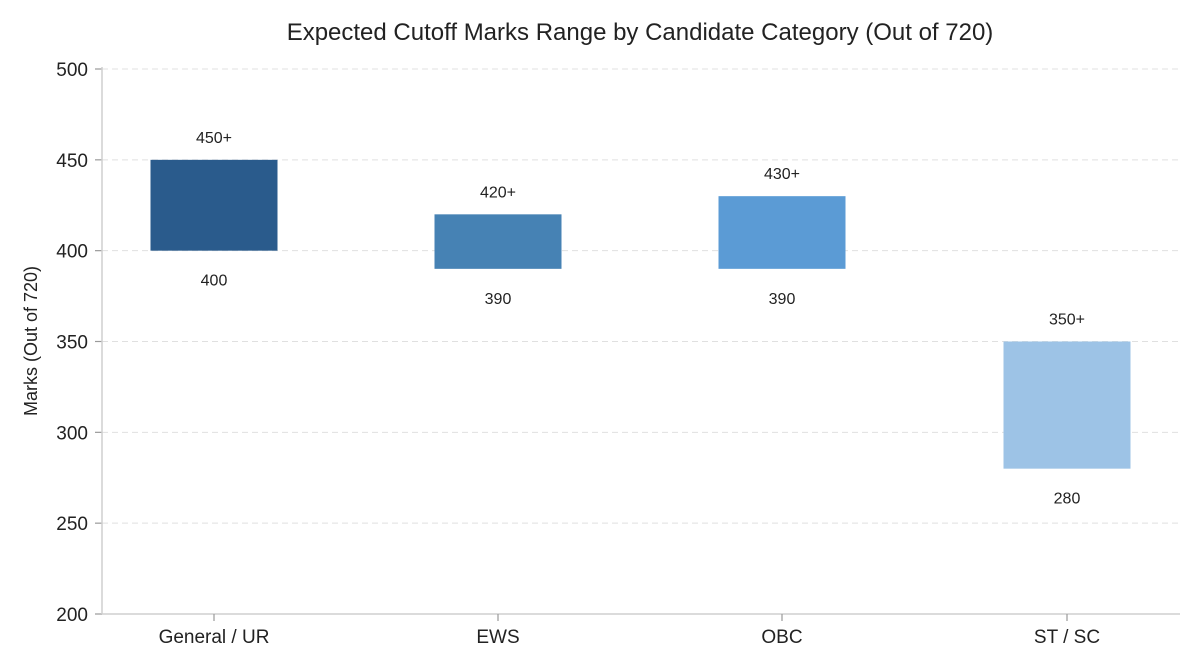 This screenshot has width=1200, height=667. What do you see at coordinates (1067, 499) in the screenshot?
I see `low-value-label: 280` at bounding box center [1067, 499].